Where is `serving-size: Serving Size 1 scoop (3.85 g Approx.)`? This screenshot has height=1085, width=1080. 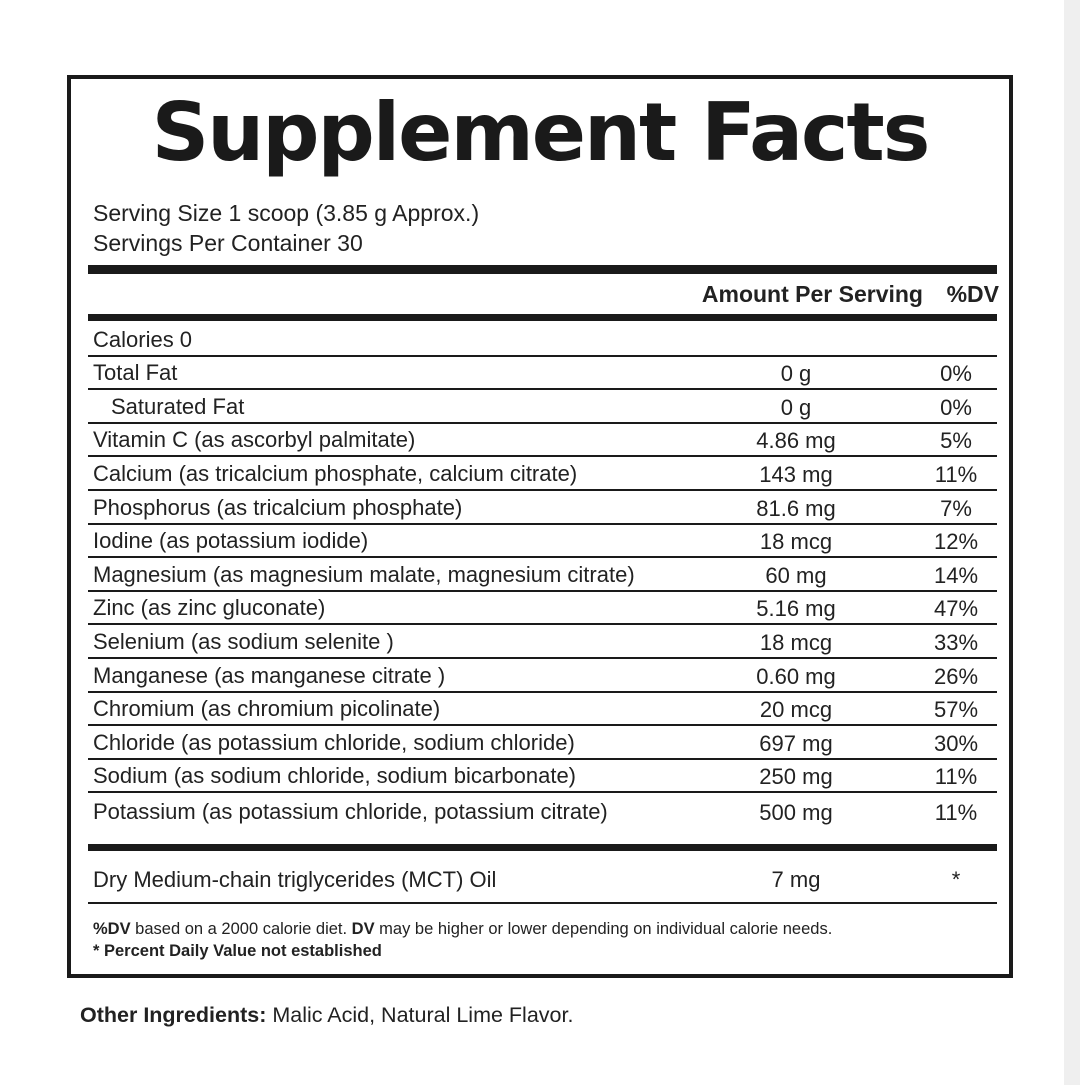 serving-size: Serving Size 1 scoop (3.85 g Approx.) is located at coordinates (286, 213).